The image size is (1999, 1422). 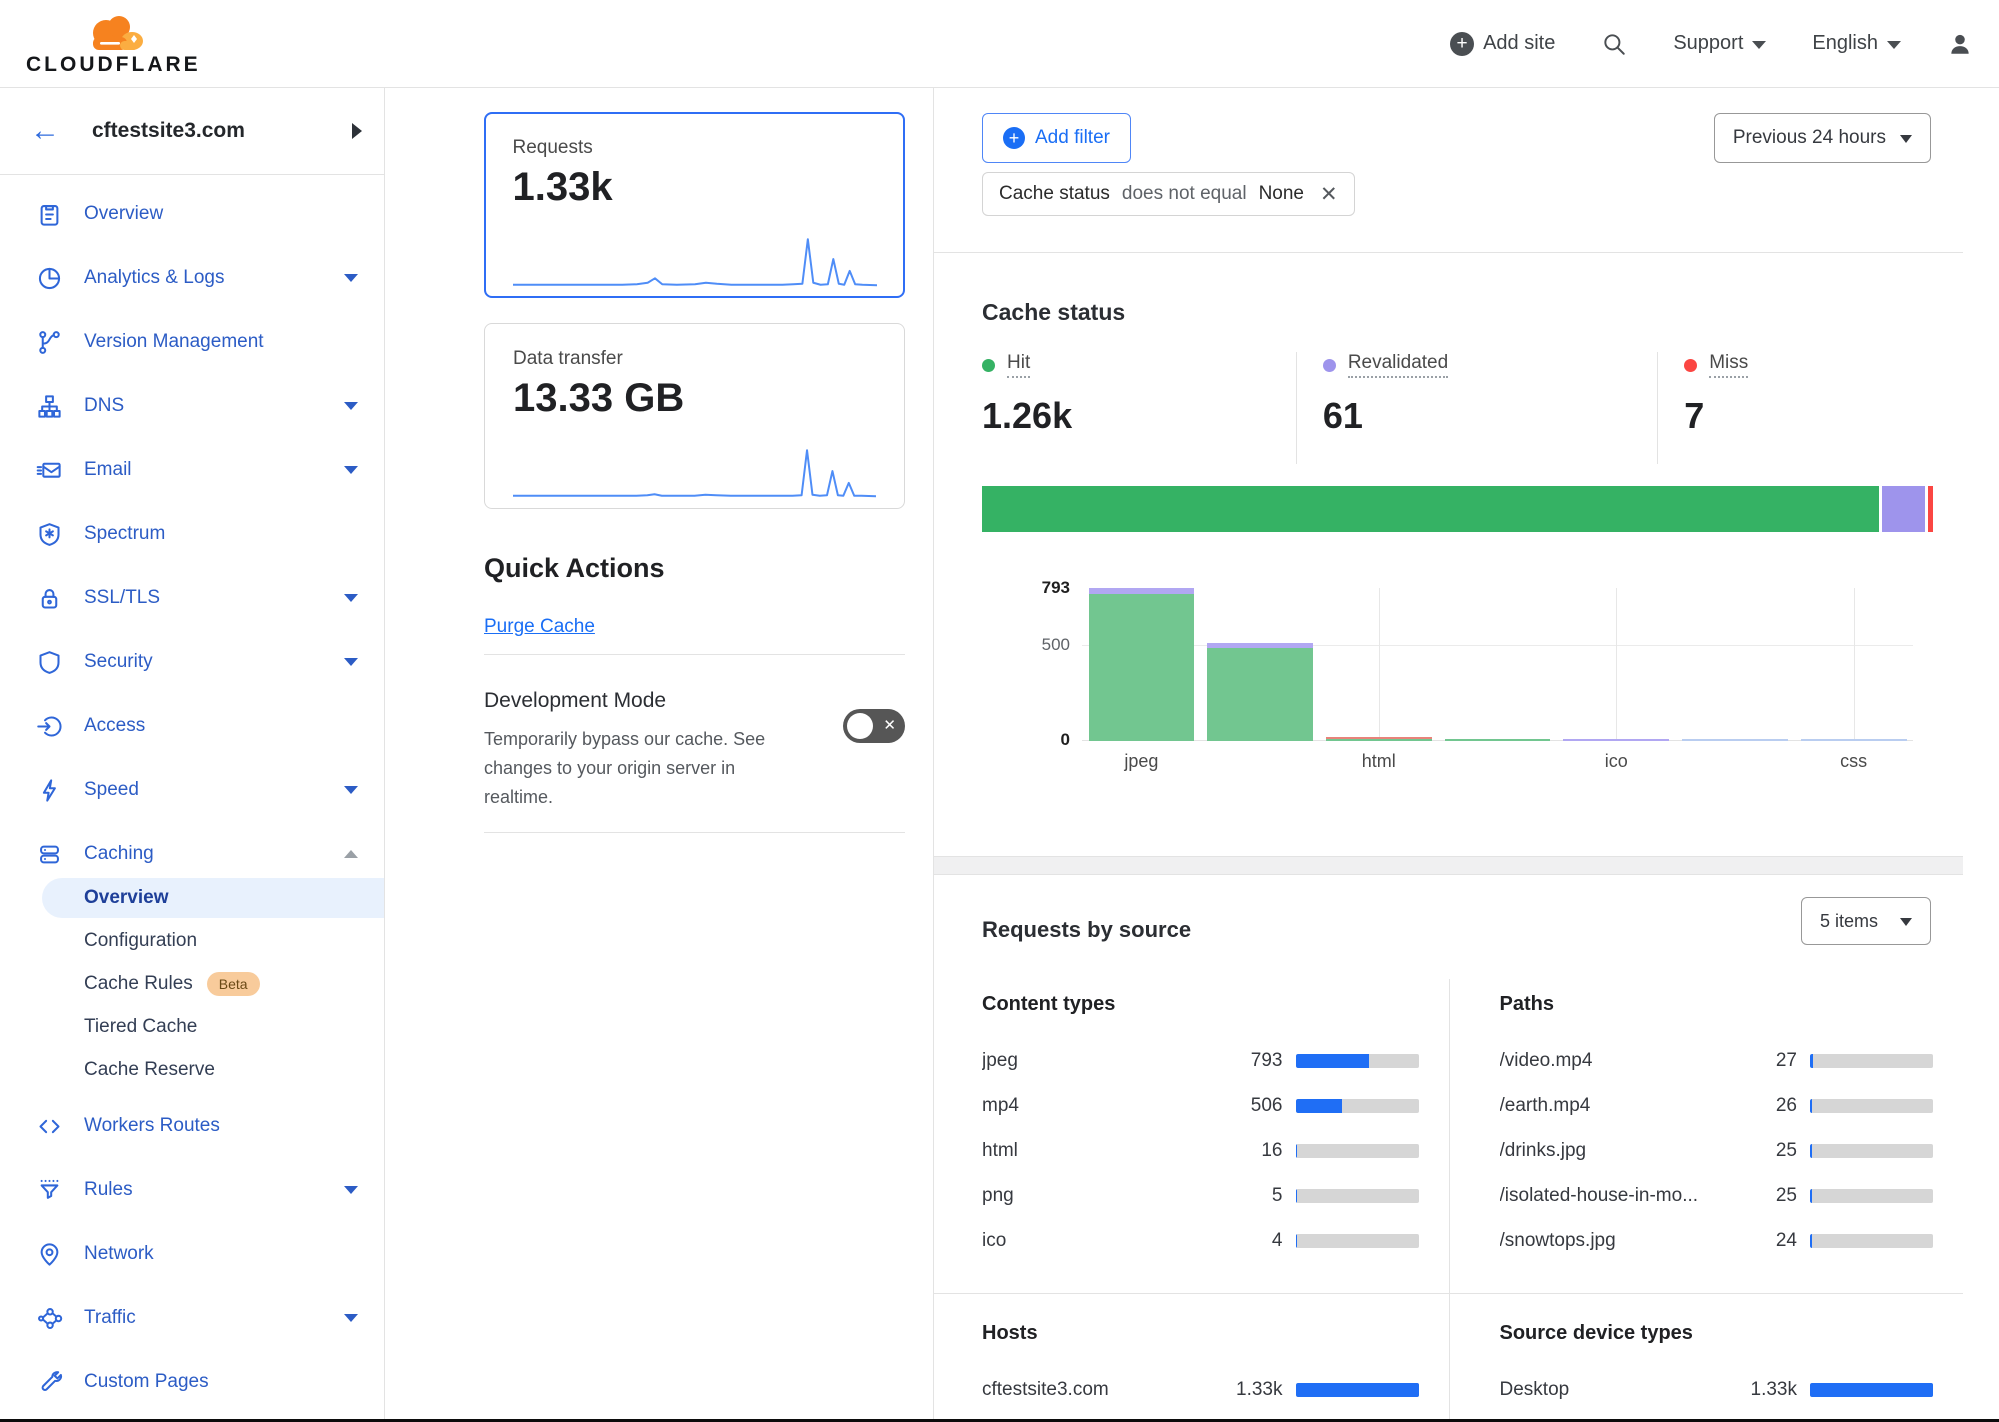 I want to click on sidebar-item-speed: Speed, so click(x=192, y=790).